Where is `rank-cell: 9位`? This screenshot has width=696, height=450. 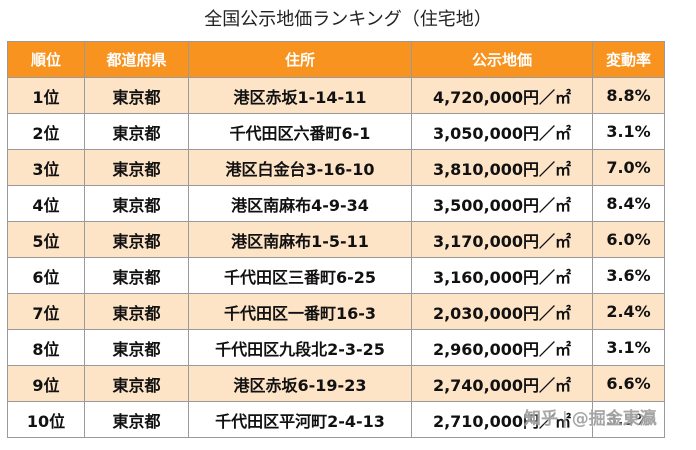 rank-cell: 9位 is located at coordinates (46, 383).